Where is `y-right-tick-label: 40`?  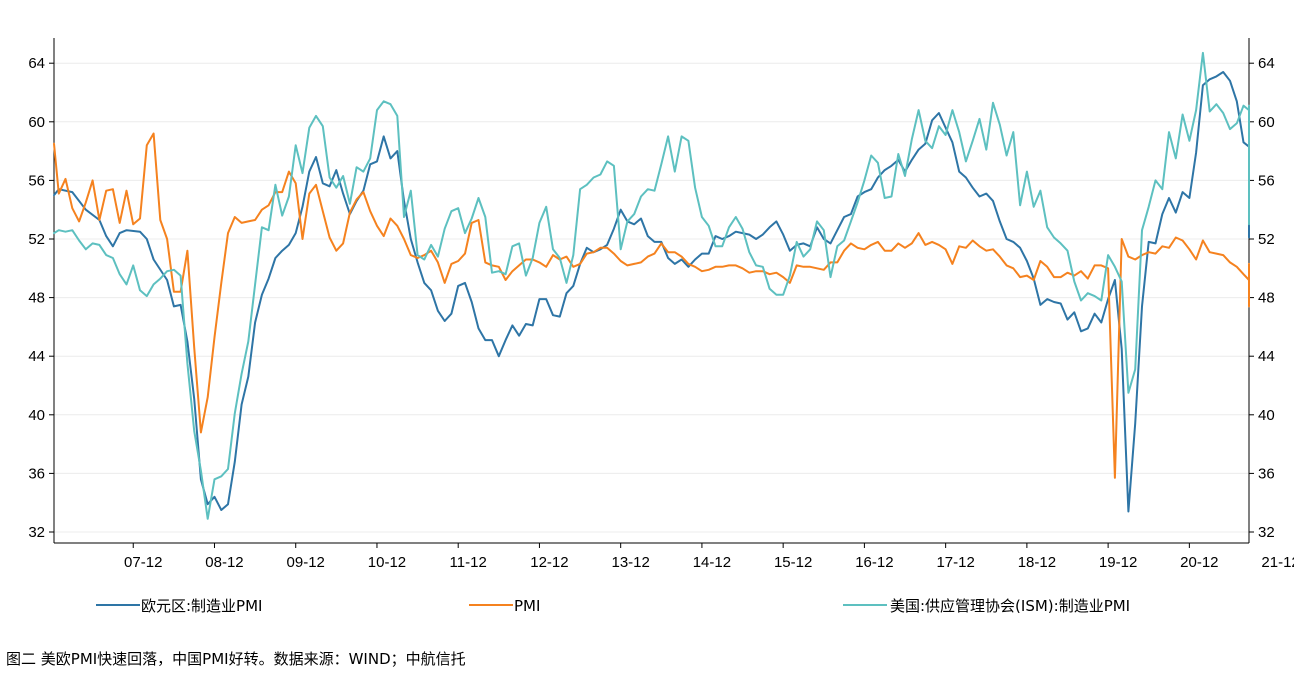
y-right-tick-label: 40 is located at coordinates (1266, 415).